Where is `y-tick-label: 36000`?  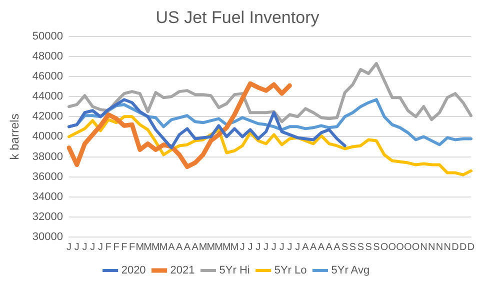
y-tick-label: 36000 is located at coordinates (47, 176).